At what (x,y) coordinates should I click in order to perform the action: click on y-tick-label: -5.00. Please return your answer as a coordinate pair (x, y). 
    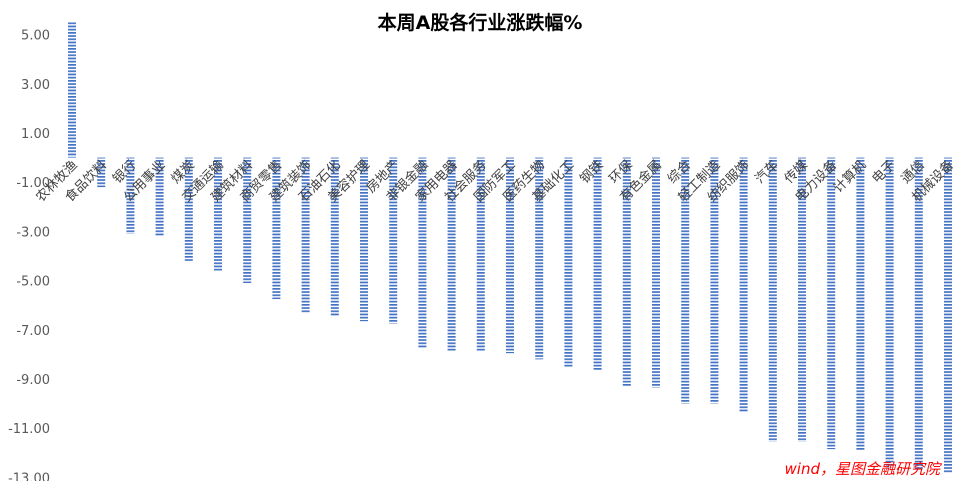
    Looking at the image, I should click on (33, 282).